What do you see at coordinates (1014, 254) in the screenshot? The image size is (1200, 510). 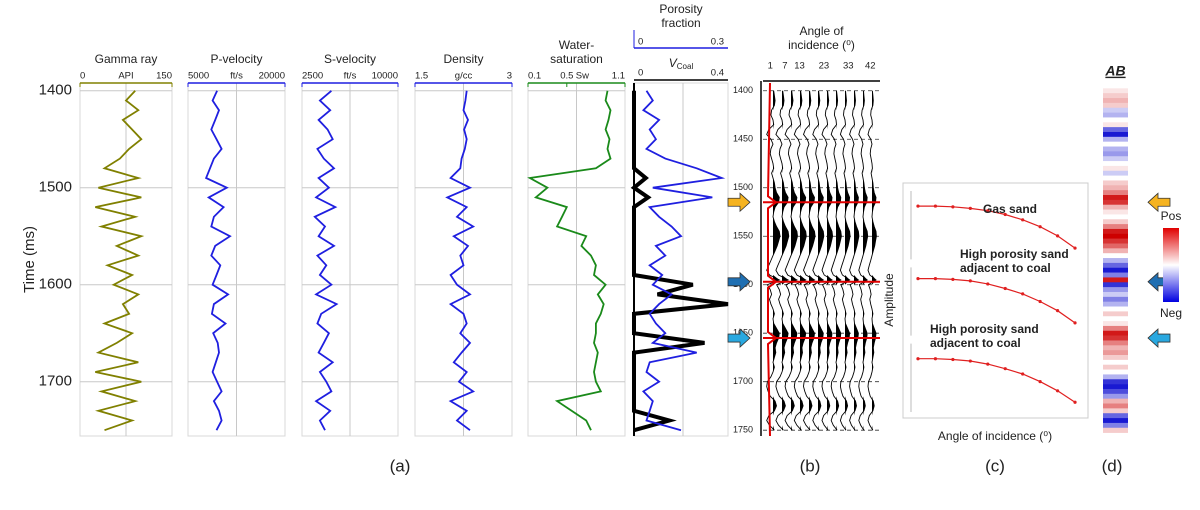 I see `curve-label: High porosity sand` at bounding box center [1014, 254].